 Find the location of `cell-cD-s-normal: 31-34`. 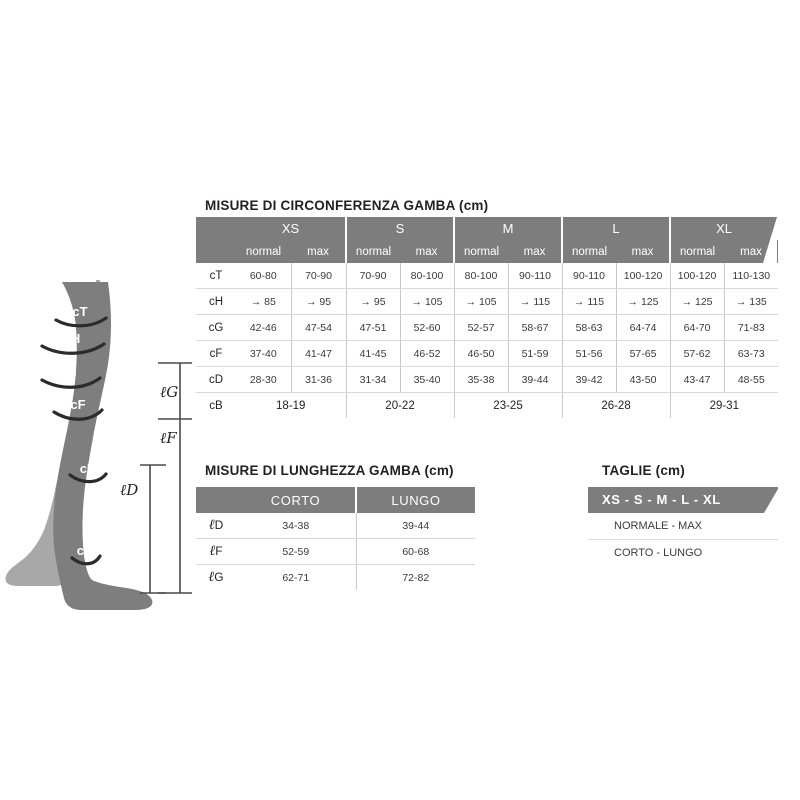

cell-cD-s-normal: 31-34 is located at coordinates (372, 379).